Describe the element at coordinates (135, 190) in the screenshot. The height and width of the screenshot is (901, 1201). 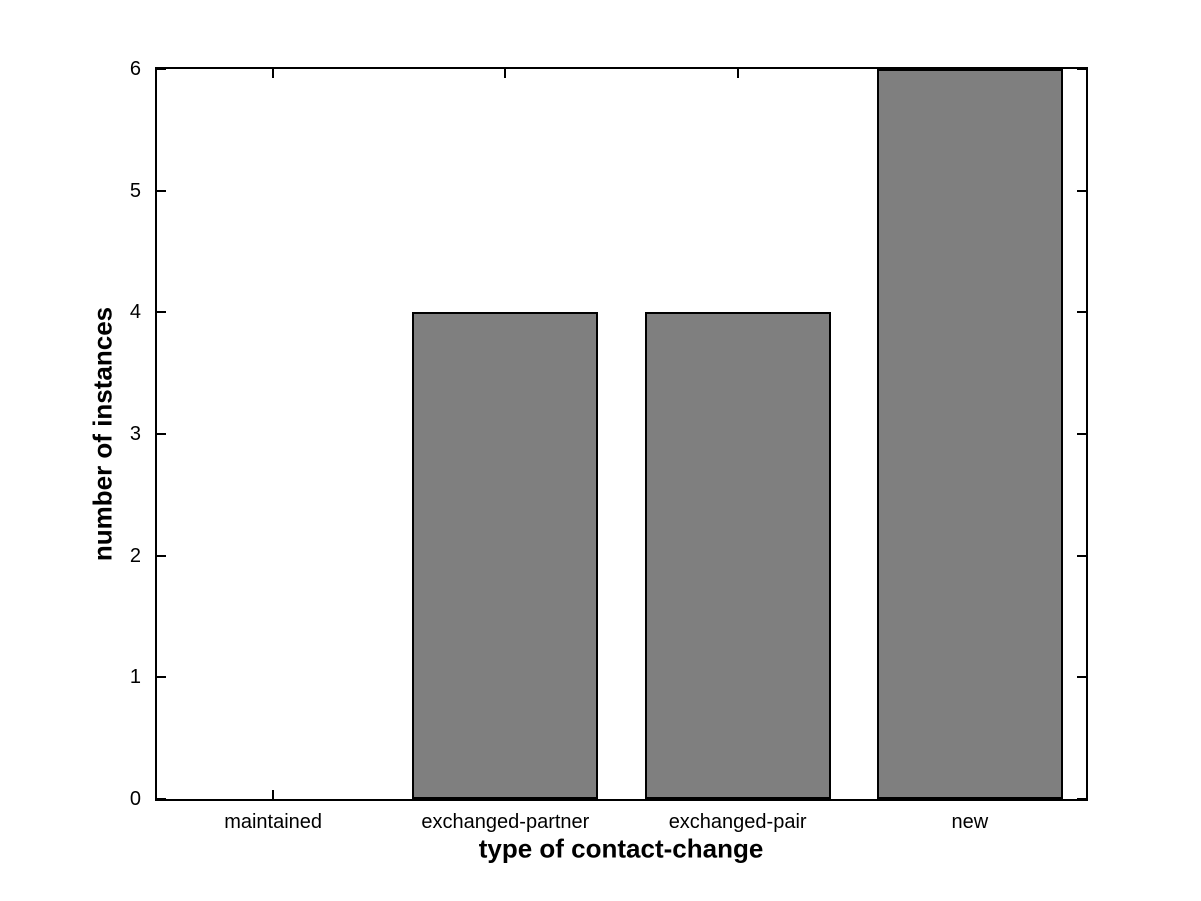
I see `y-tick-label: 5` at that location.